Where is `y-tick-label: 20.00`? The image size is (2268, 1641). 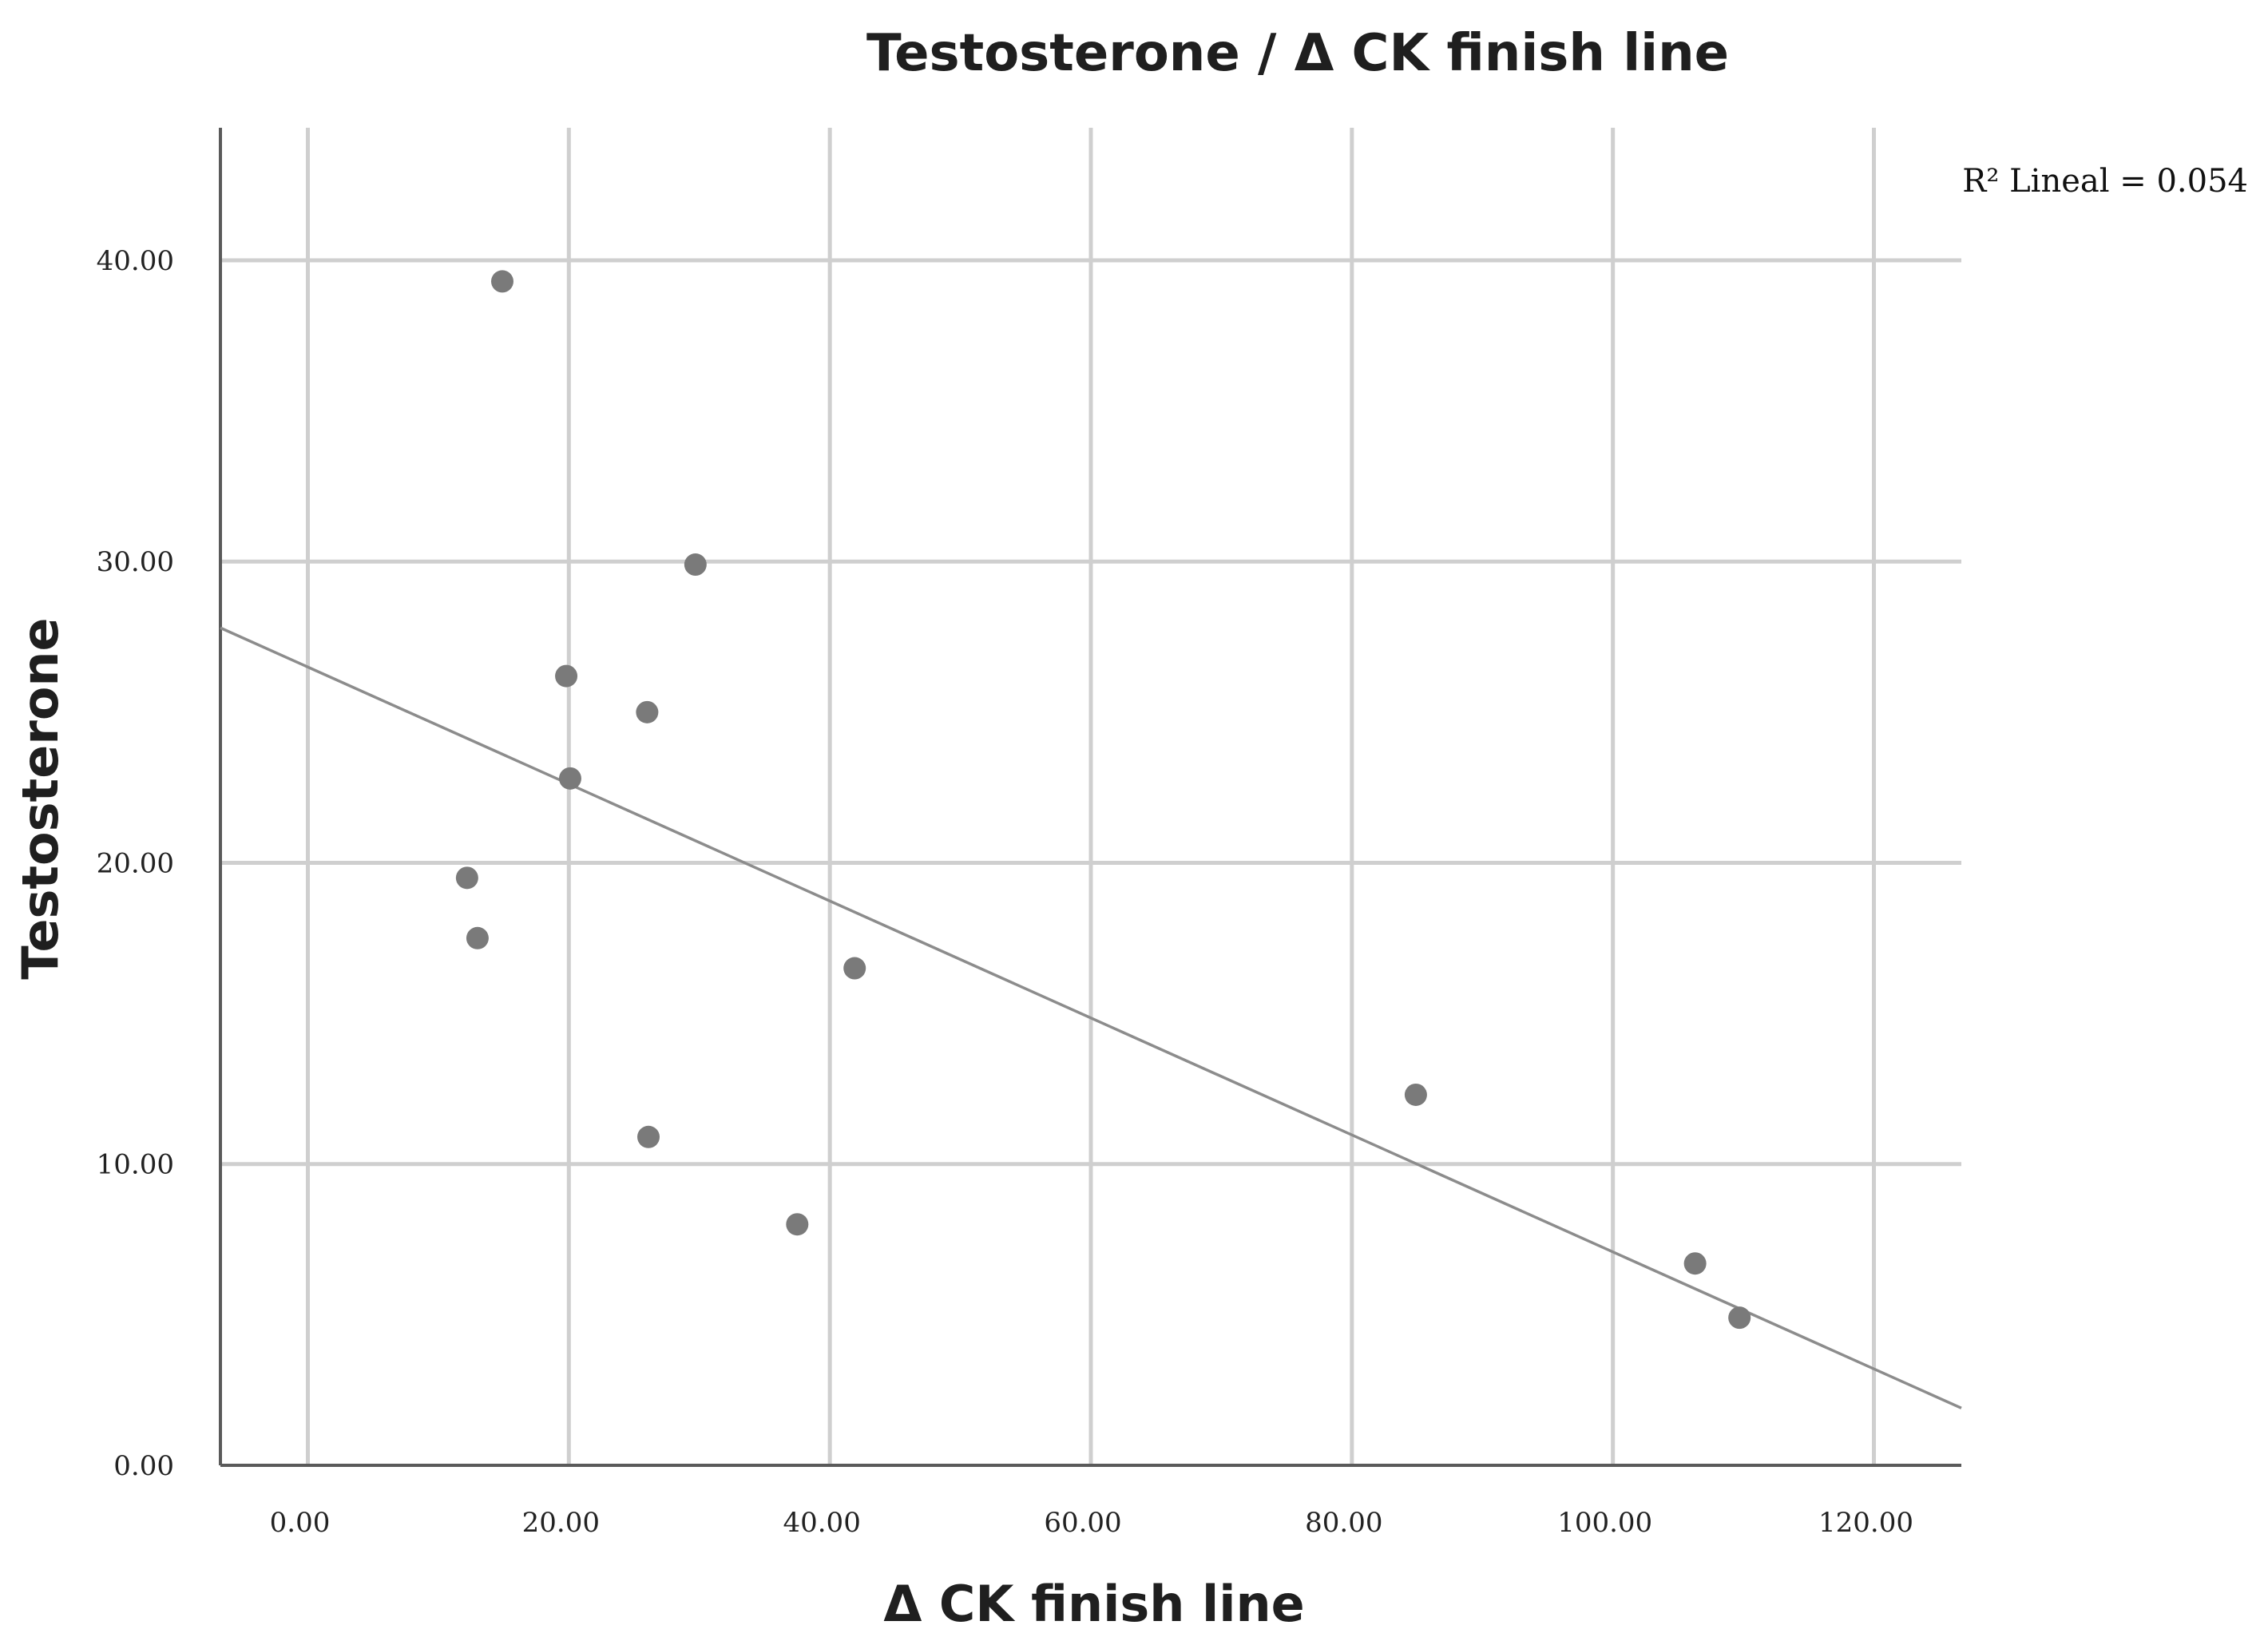
y-tick-label: 20.00 is located at coordinates (135, 863).